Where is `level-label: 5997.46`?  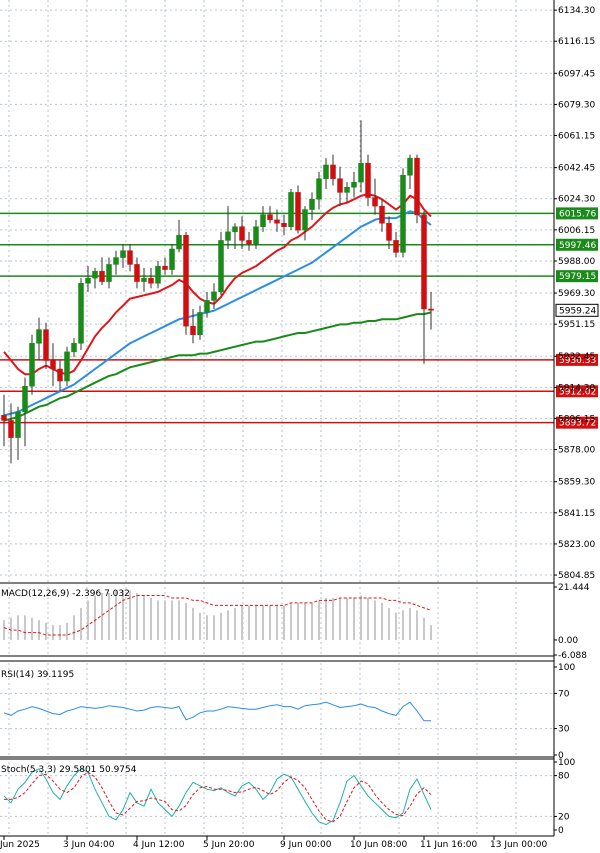
level-label: 5997.46 is located at coordinates (577, 246).